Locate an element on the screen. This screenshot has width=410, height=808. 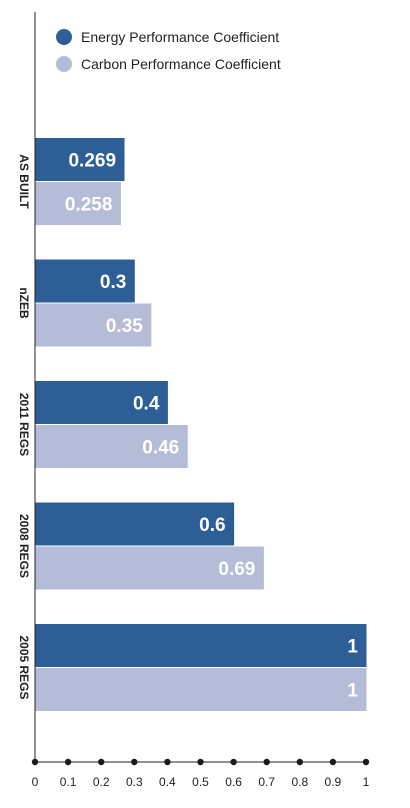
bar-value-label-0-0: 0.269 is located at coordinates (92, 161).